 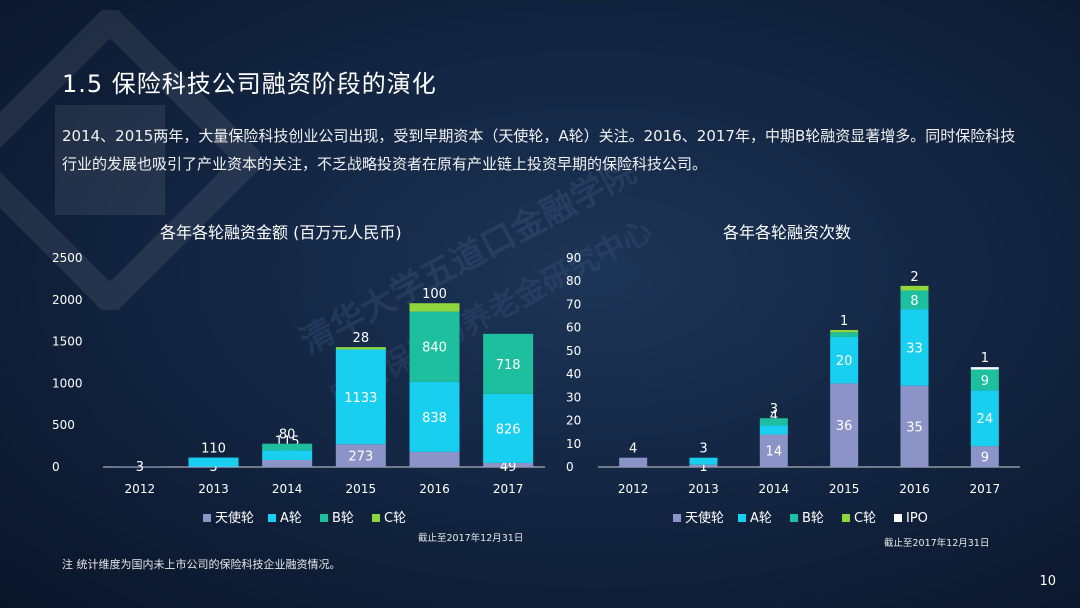 What do you see at coordinates (573, 374) in the screenshot?
I see `chart2-y-tick-label: 40` at bounding box center [573, 374].